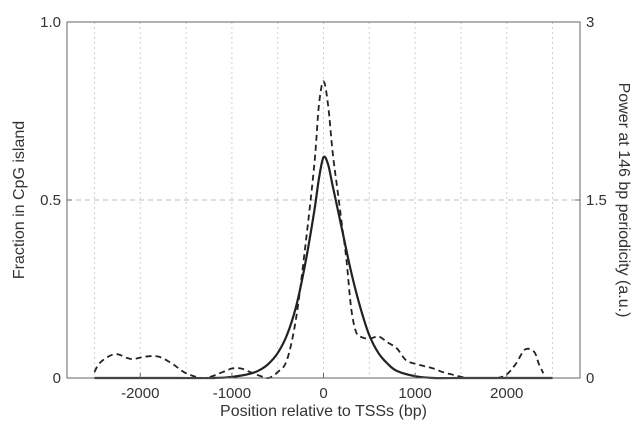 This screenshot has height=425, width=633. Describe the element at coordinates (506, 393) in the screenshot. I see `x-tick-label: 2000` at that location.